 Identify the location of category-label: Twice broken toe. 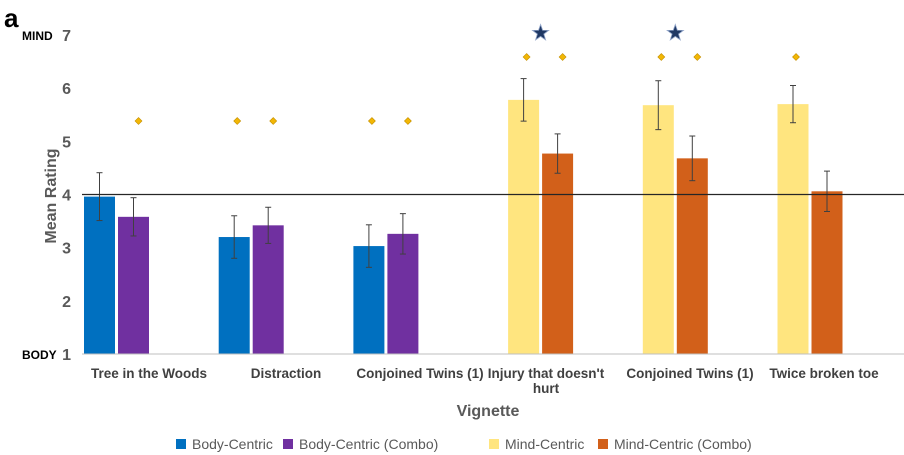
(824, 373).